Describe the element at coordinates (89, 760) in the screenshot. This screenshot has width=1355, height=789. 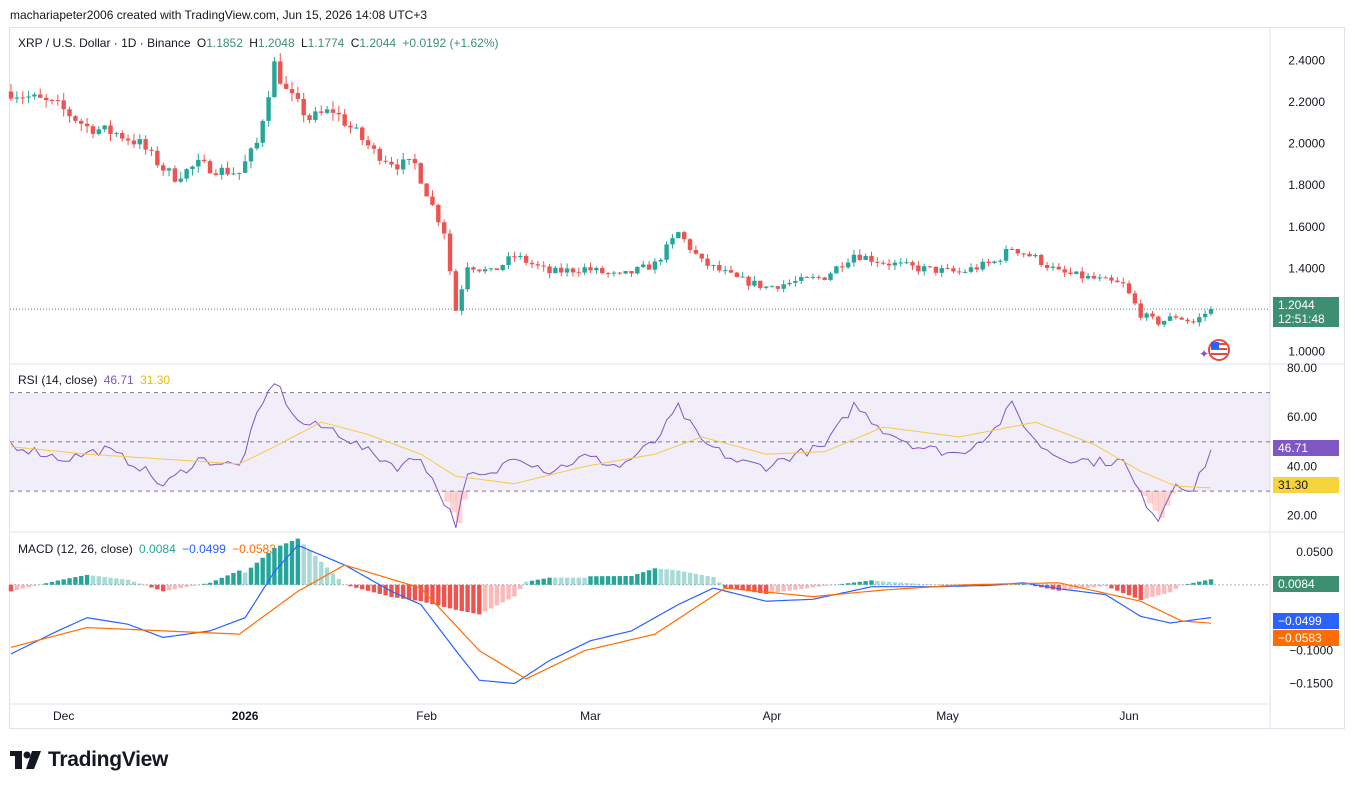
I see `tradingview-logo: TradingView` at that location.